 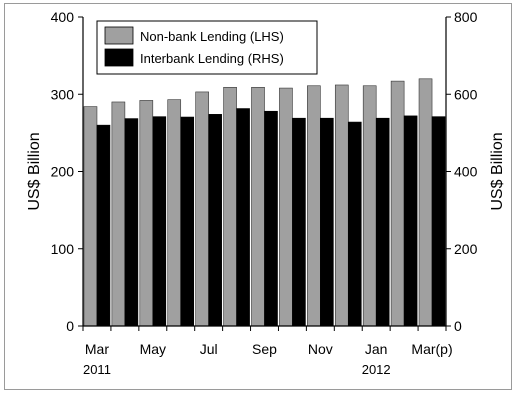 I want to click on y-left-tick-label: 400, so click(x=63, y=17).